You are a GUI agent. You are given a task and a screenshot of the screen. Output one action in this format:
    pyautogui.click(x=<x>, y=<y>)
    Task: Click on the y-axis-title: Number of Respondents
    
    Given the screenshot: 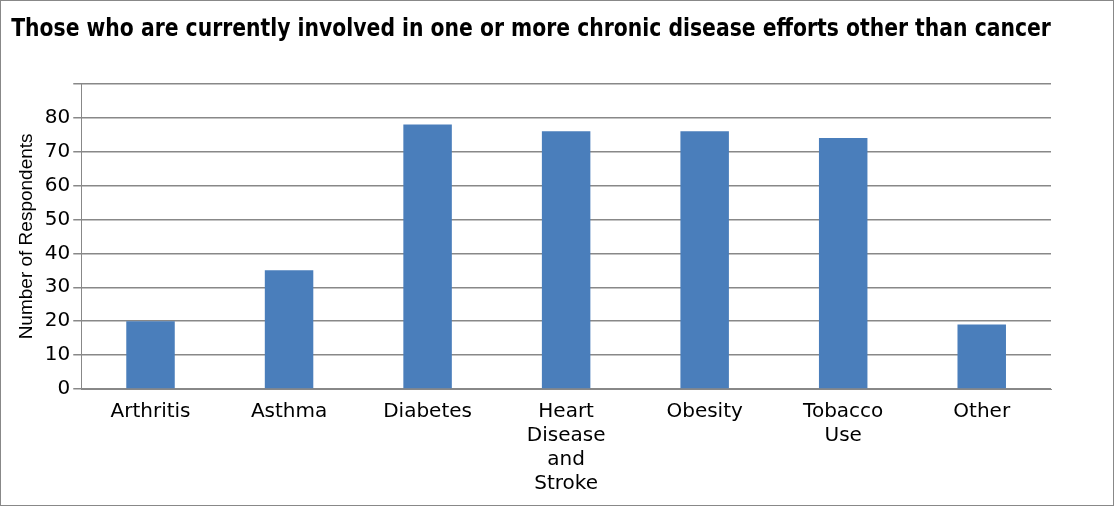 What is the action you would take?
    pyautogui.click(x=25, y=236)
    